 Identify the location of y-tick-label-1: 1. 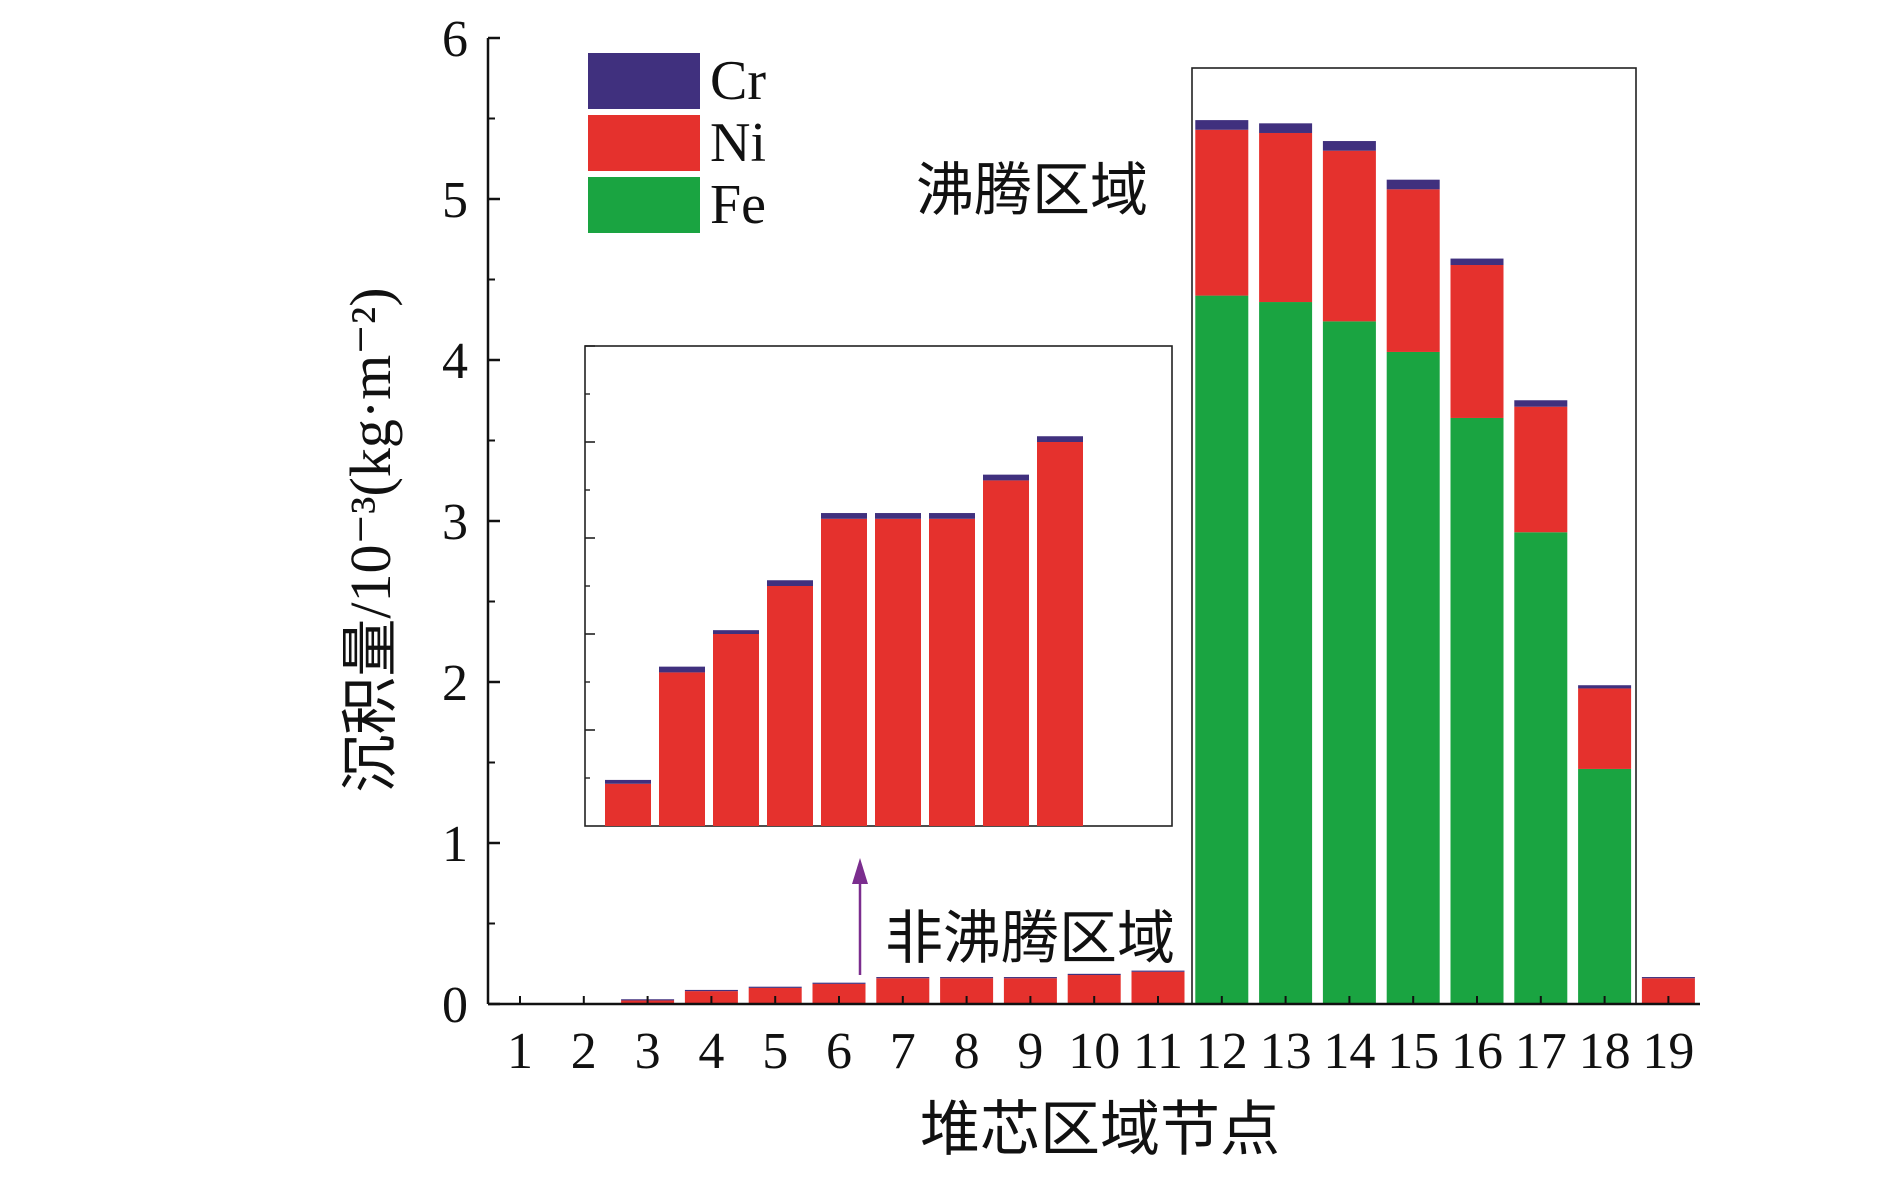
(455, 844).